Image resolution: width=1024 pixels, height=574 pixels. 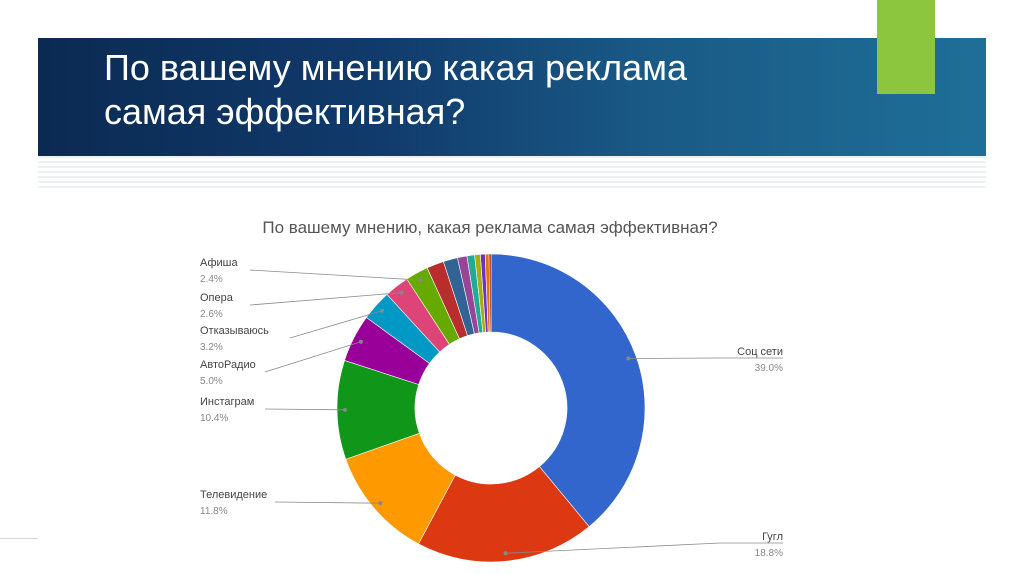 What do you see at coordinates (906, 47) in the screenshot?
I see `green-accent-tab` at bounding box center [906, 47].